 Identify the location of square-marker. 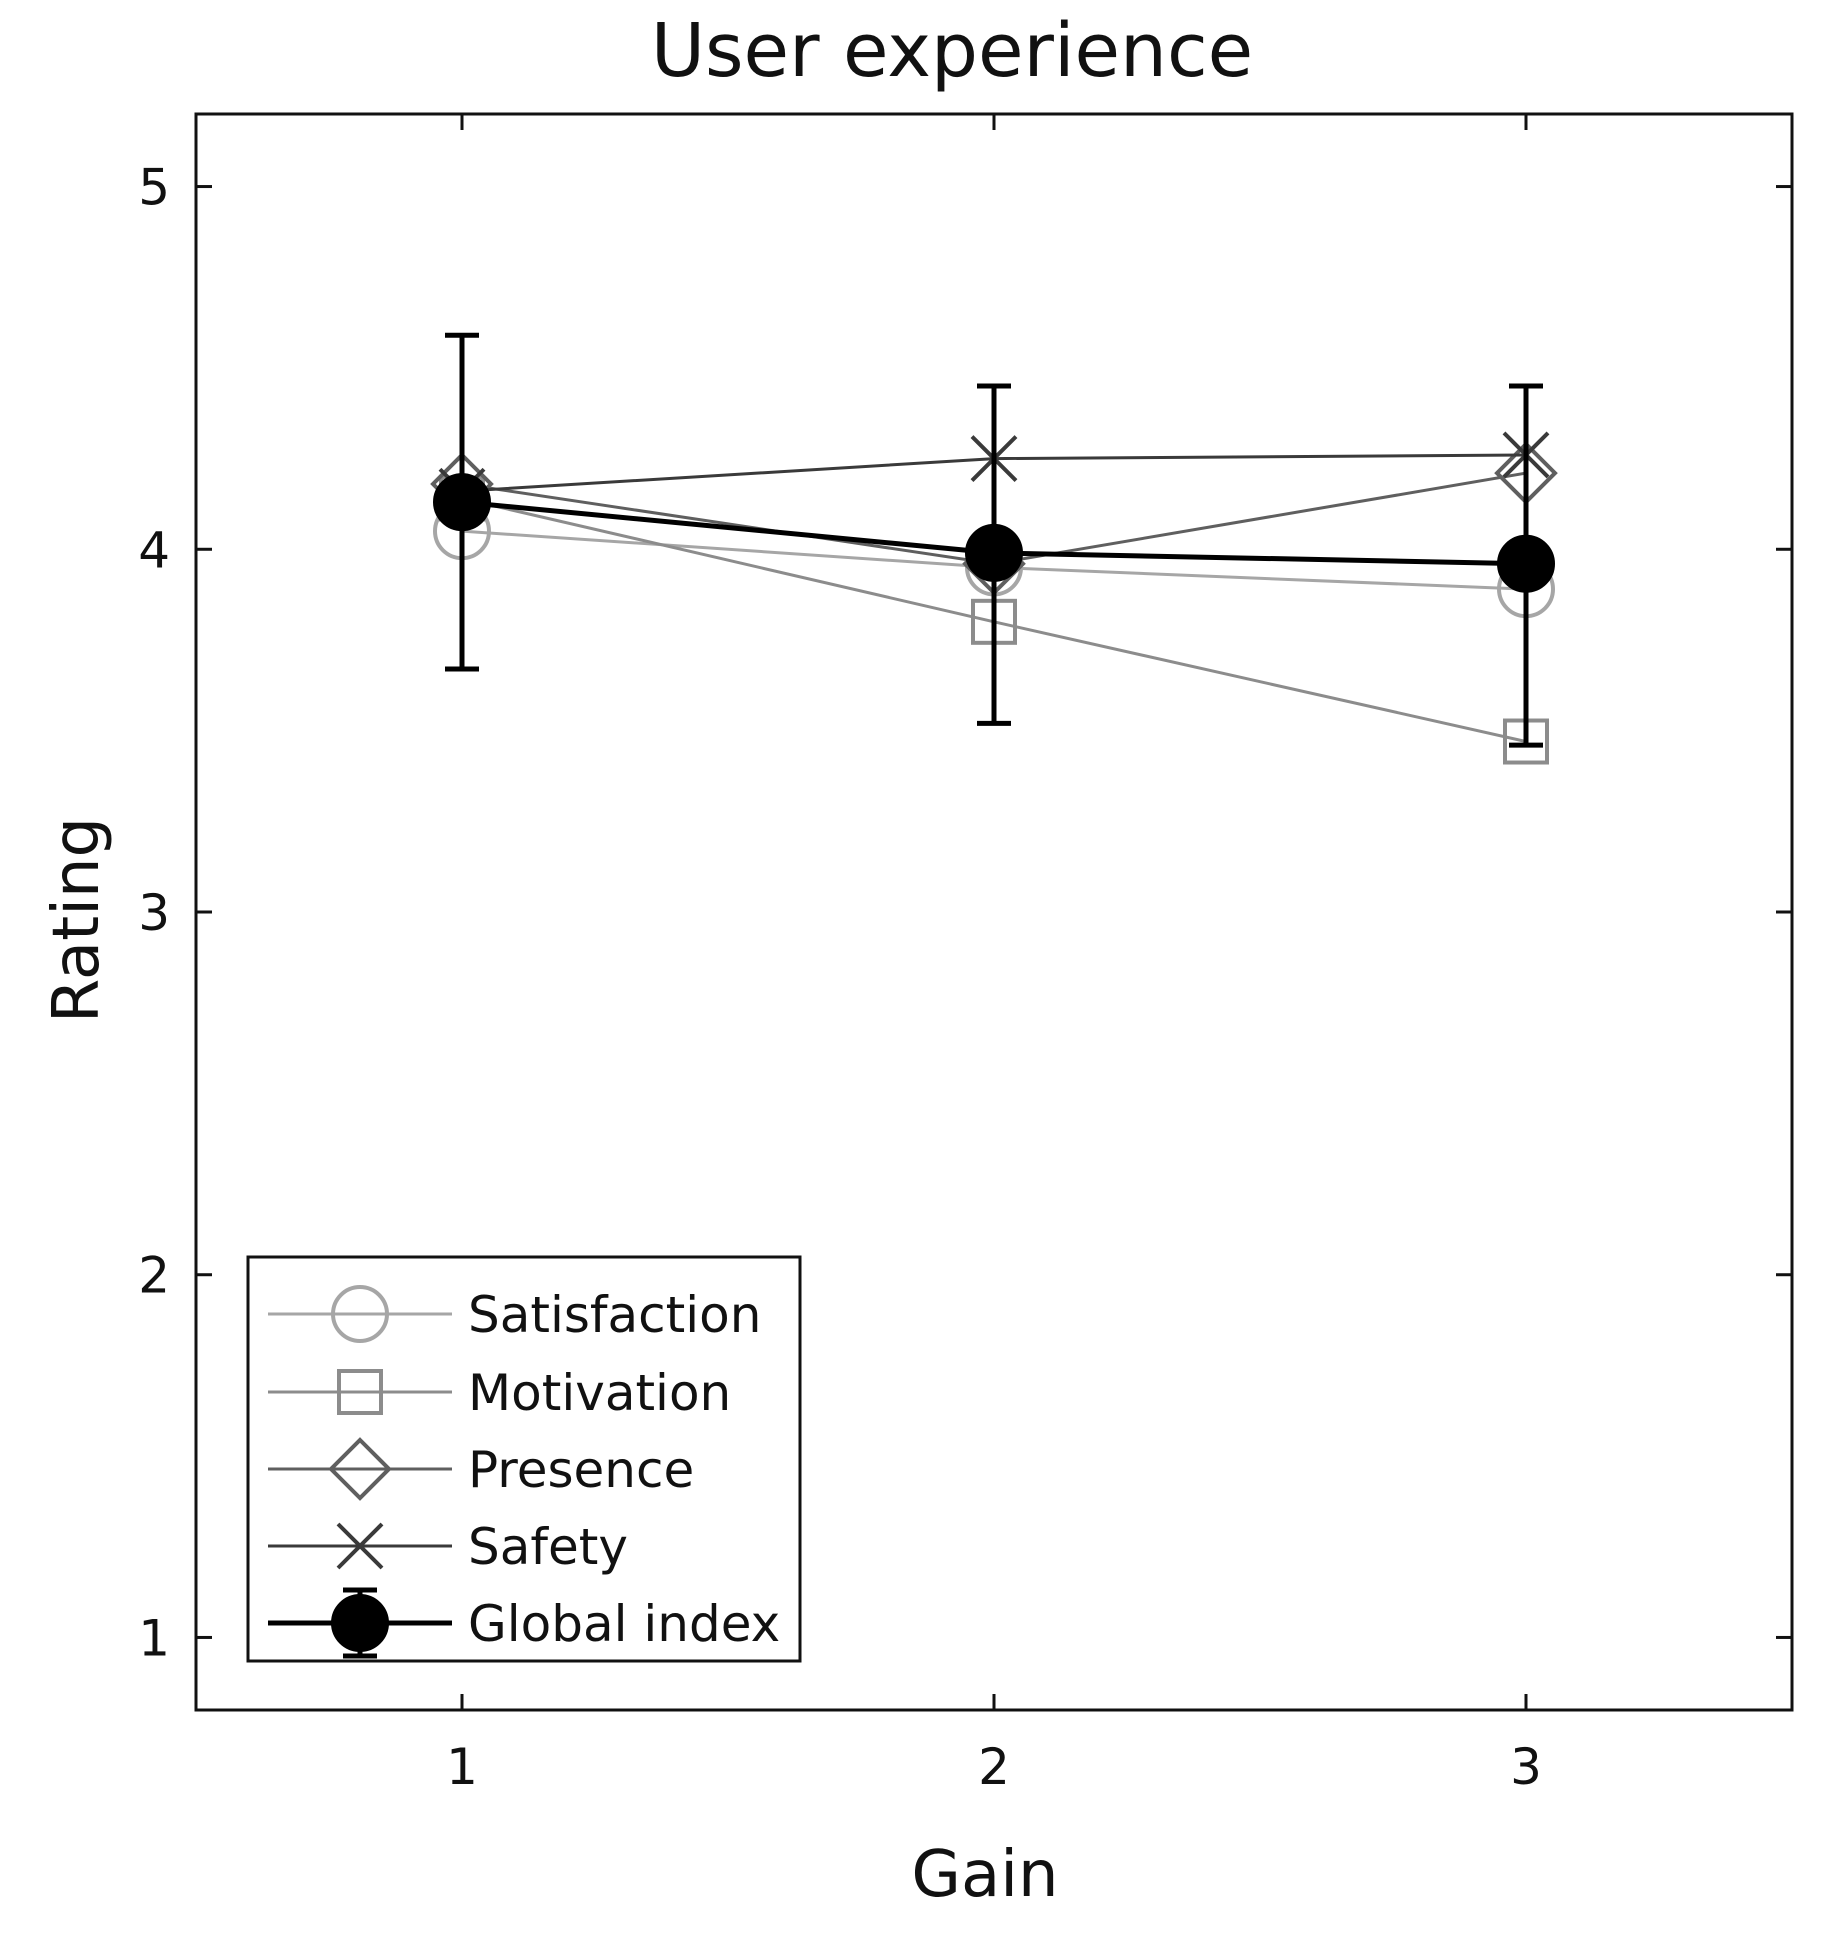
(360, 1392).